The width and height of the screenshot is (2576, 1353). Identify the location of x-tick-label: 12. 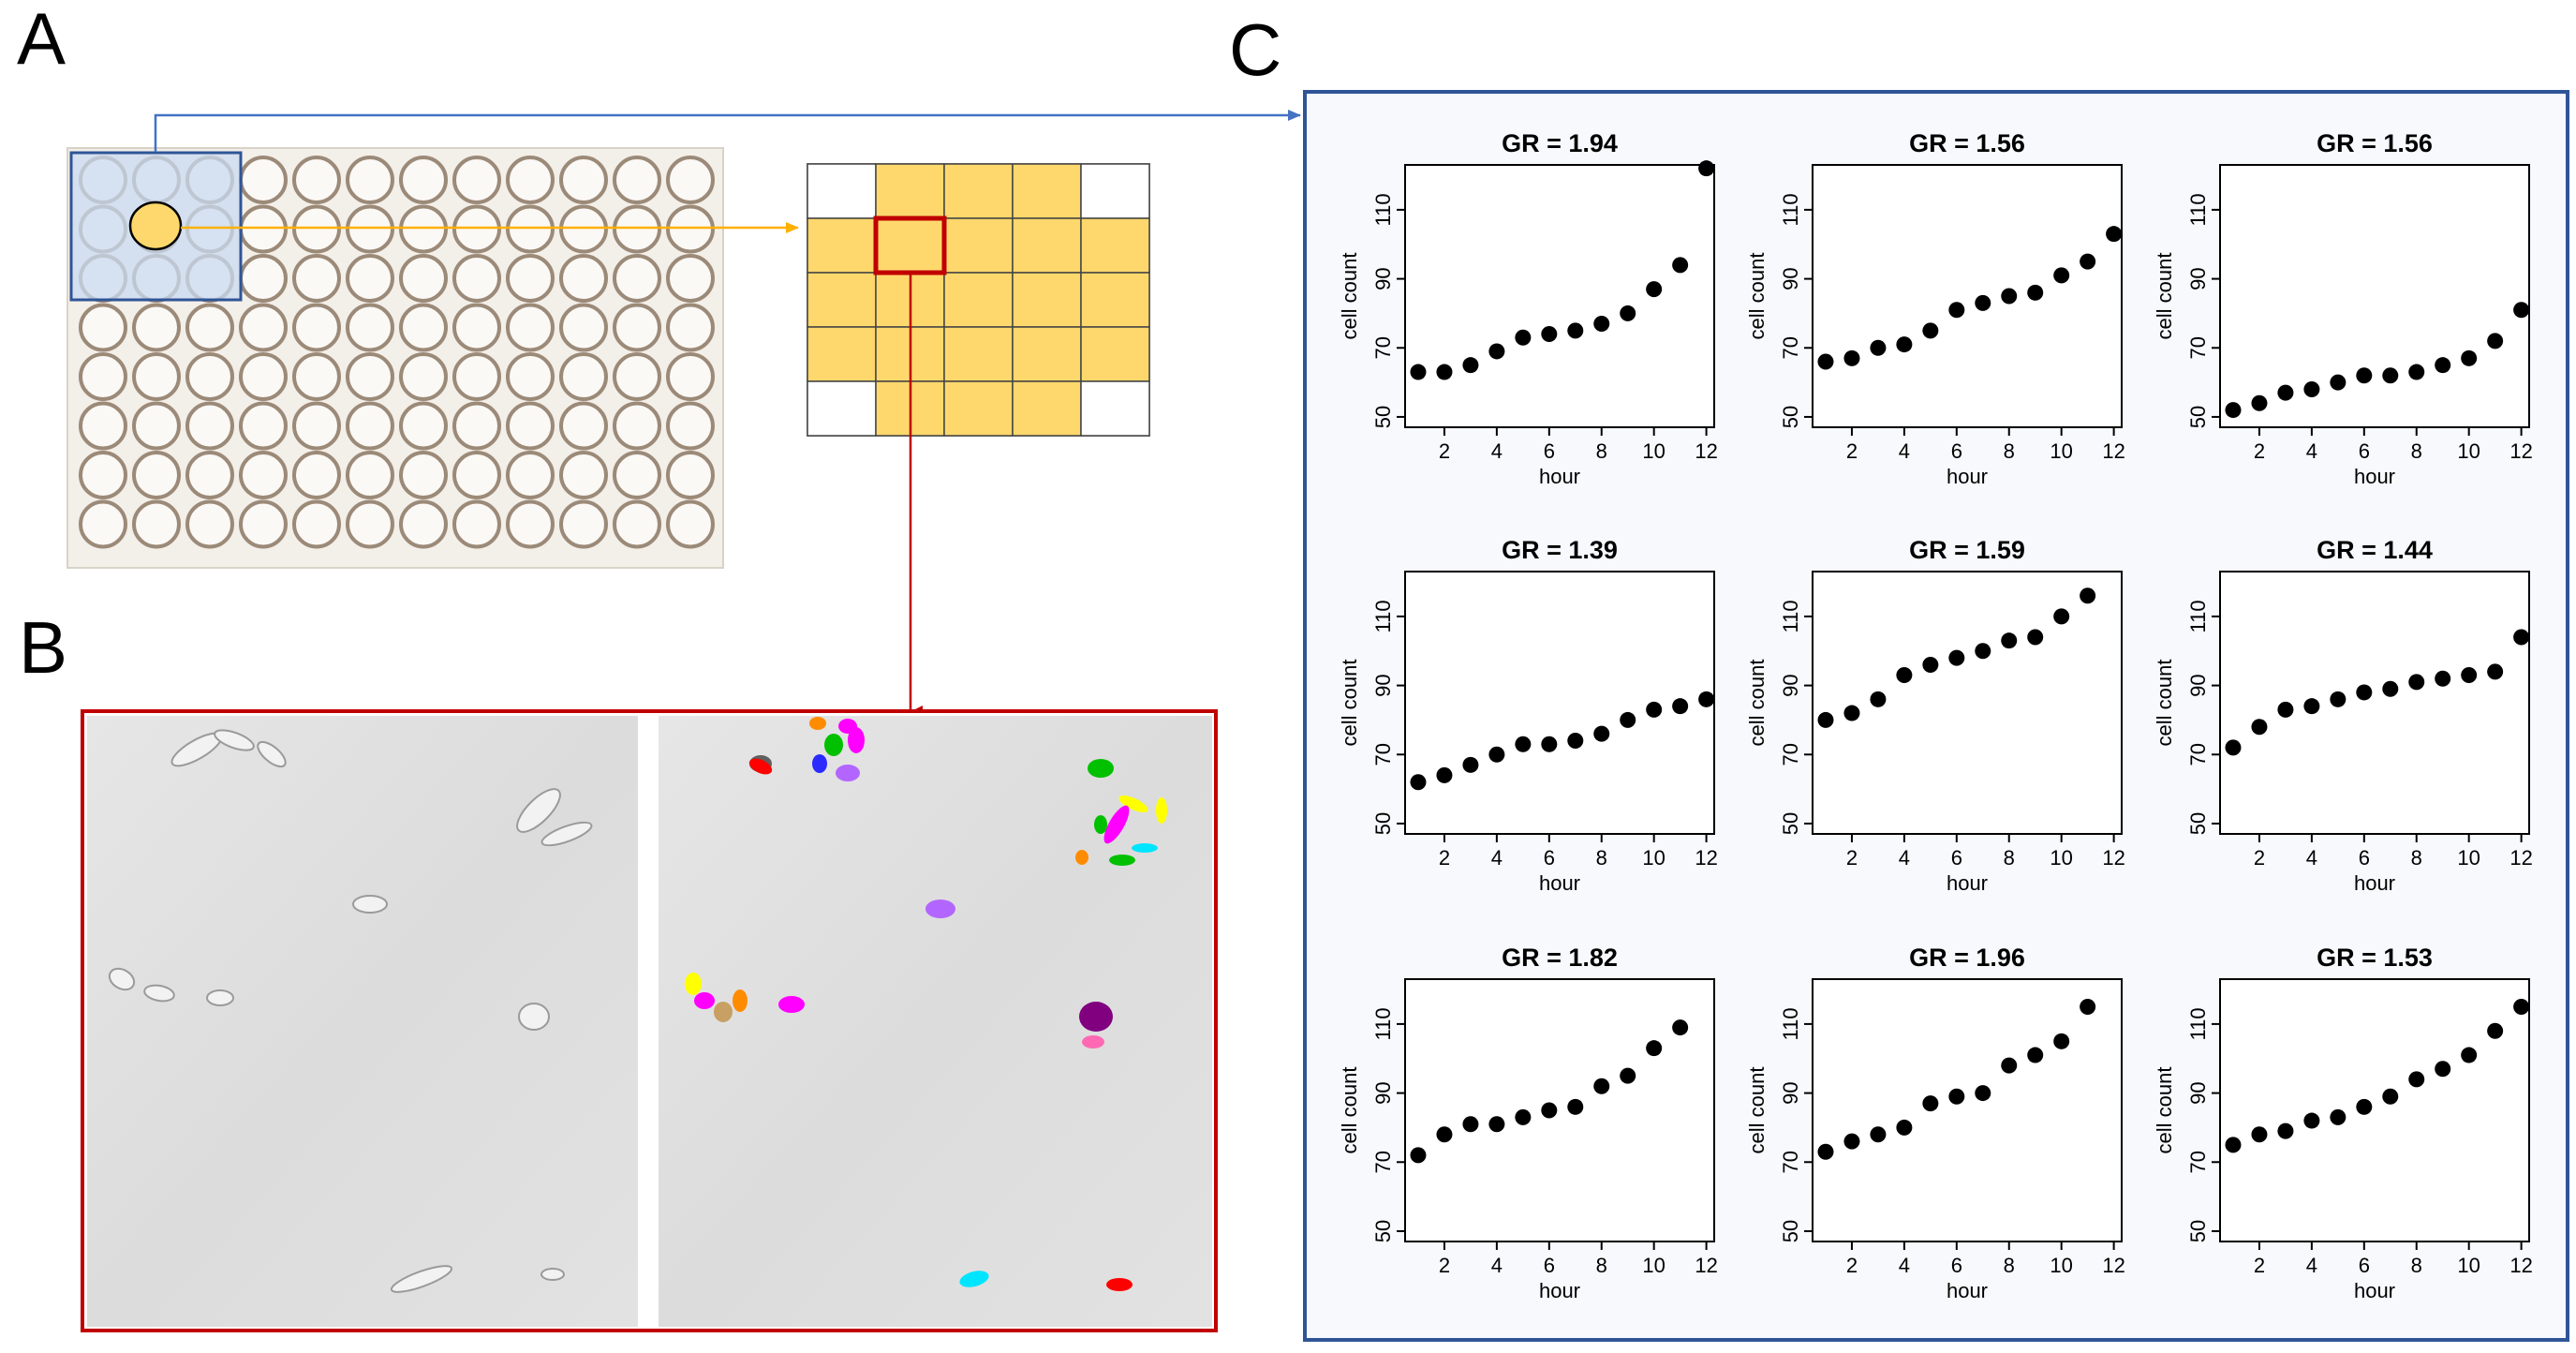
(1706, 858).